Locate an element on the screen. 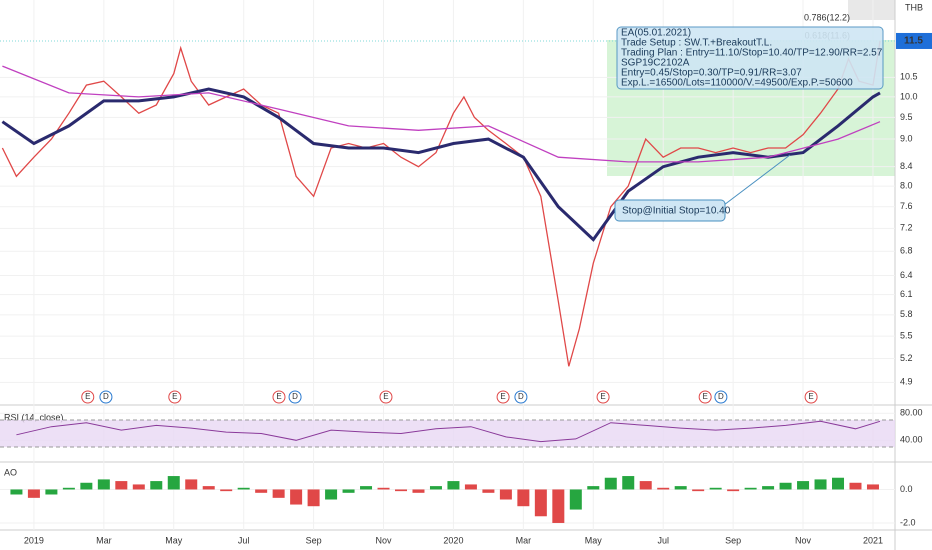 This screenshot has width=932, height=550. y-tick-label: 40.00 is located at coordinates (911, 440).